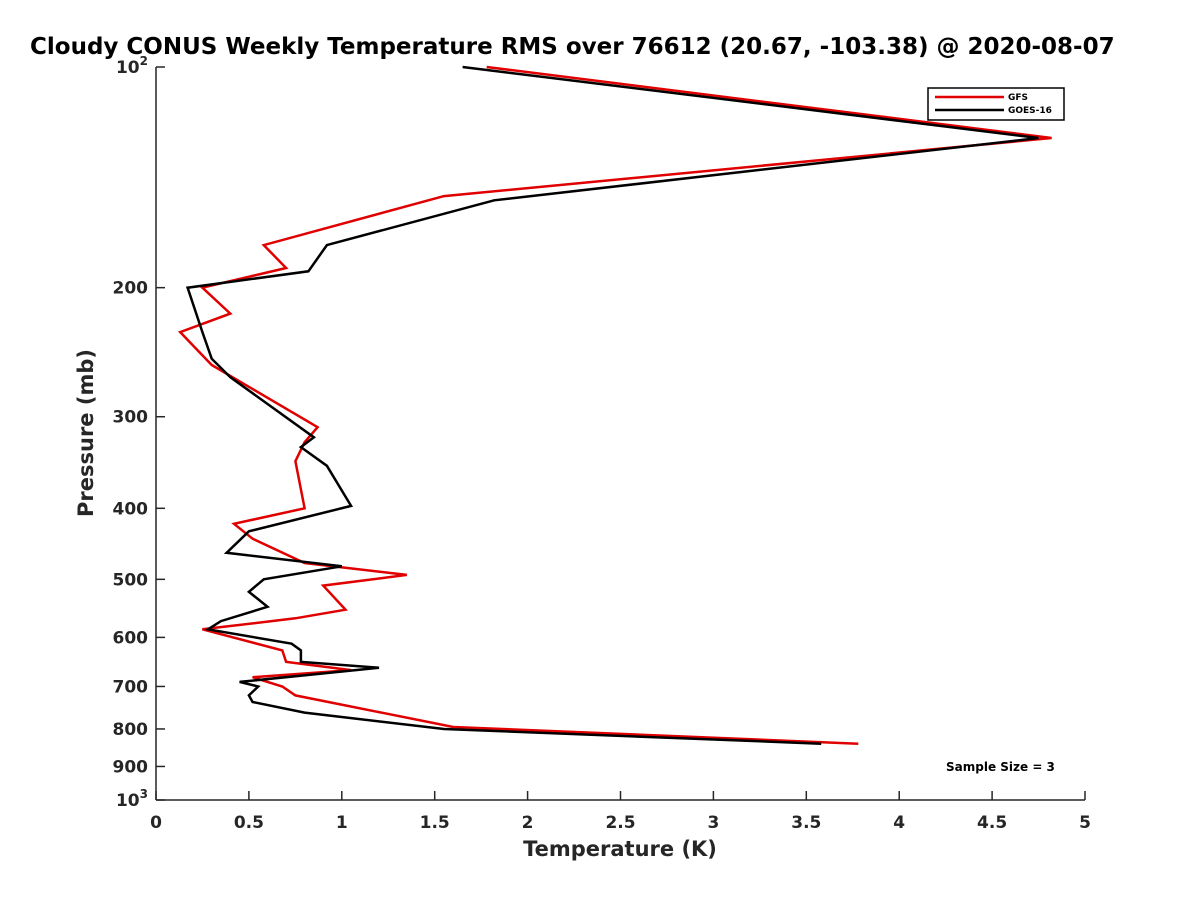 The image size is (1200, 900). What do you see at coordinates (620, 849) in the screenshot?
I see `x-axis-label: Temperature (K)` at bounding box center [620, 849].